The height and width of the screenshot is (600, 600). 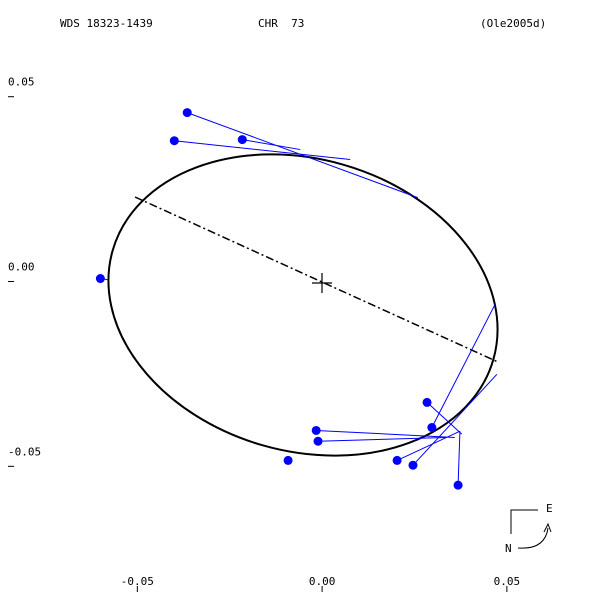 I want to click on reference: (Ole2005d), so click(x=513, y=23).